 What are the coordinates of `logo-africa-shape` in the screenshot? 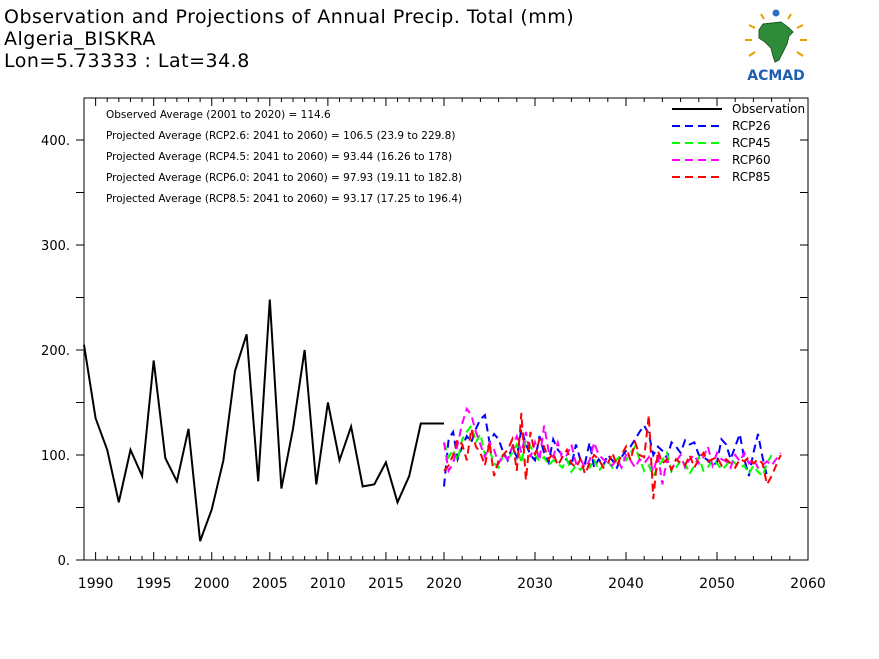 It's located at (776, 42).